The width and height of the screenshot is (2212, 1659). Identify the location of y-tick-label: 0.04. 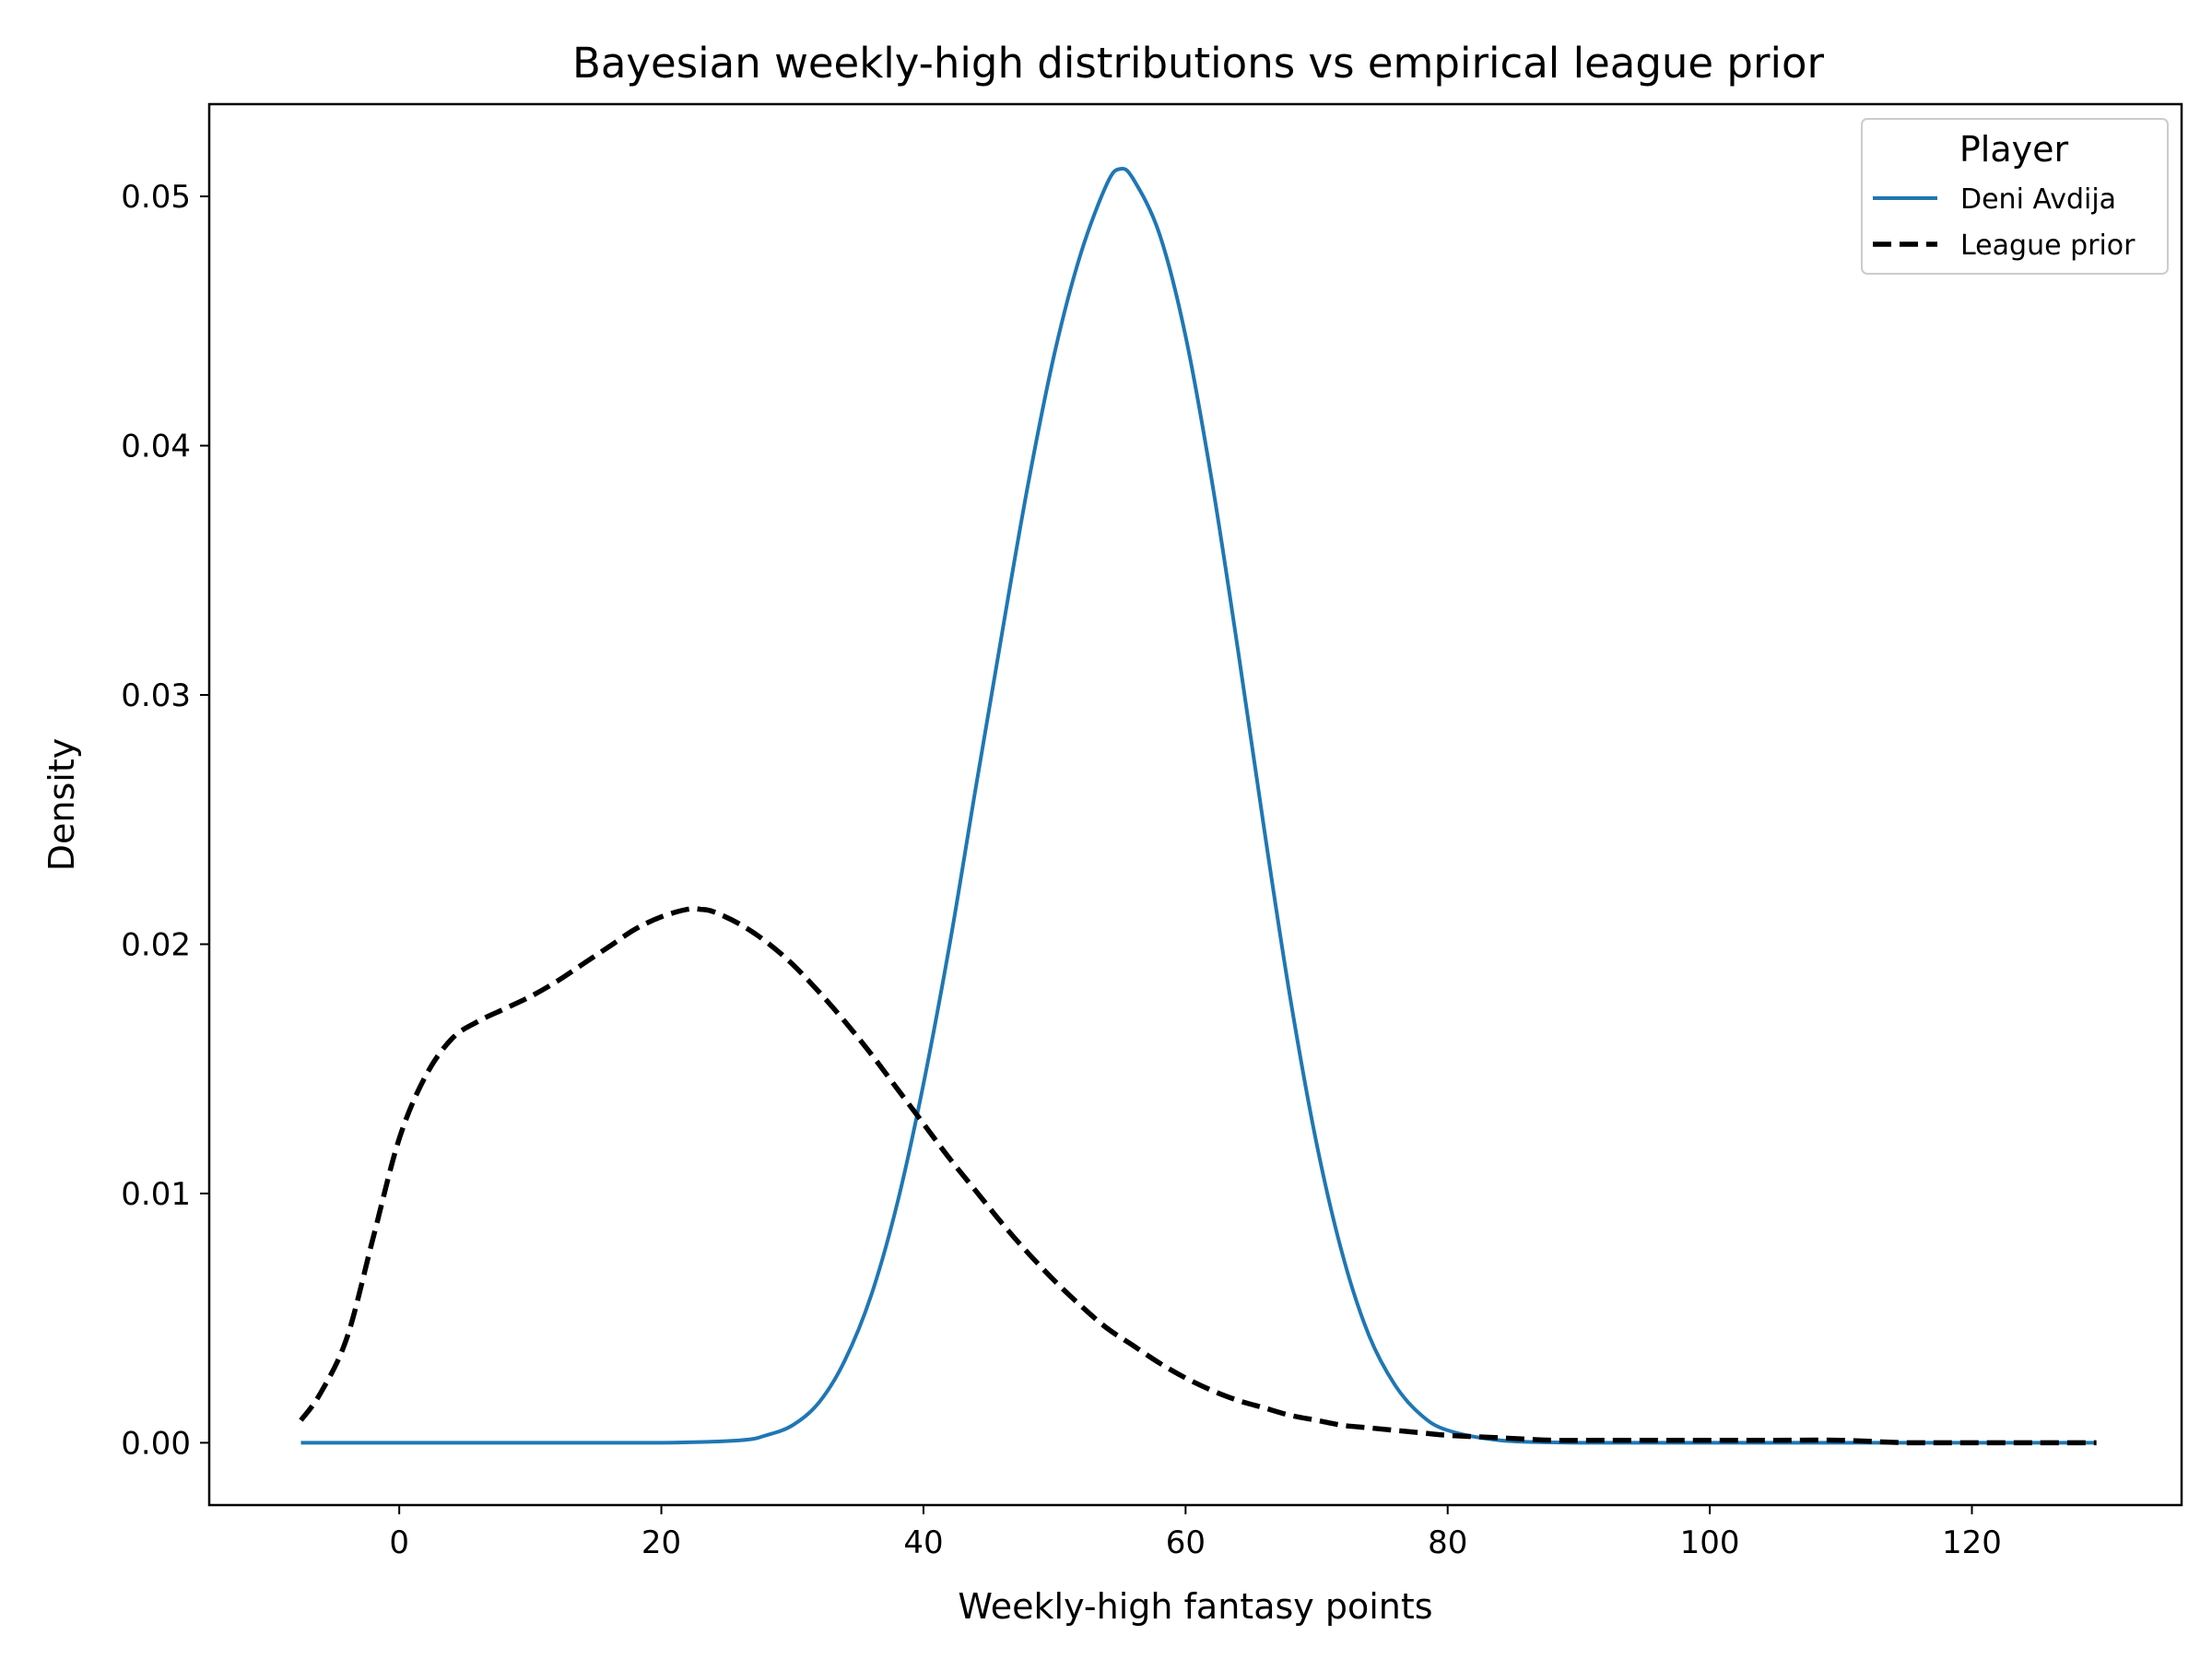
(156, 447).